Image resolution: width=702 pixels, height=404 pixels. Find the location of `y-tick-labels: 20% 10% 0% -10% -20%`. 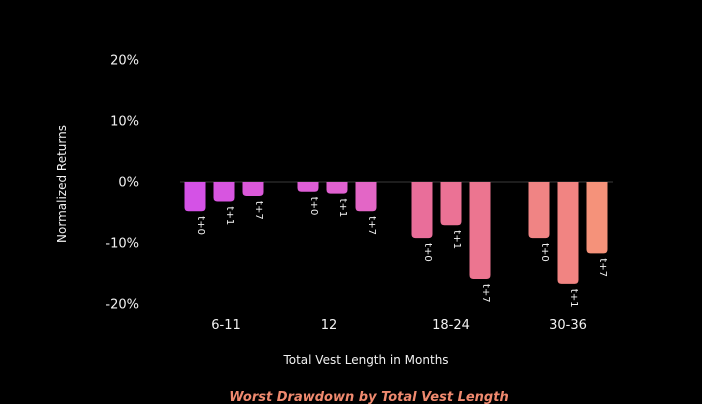

y-tick-labels: 20% 10% 0% -10% -20% is located at coordinates (122, 183).